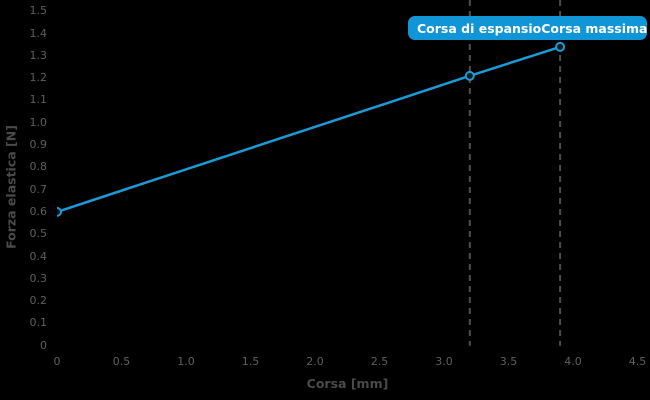 This screenshot has height=400, width=650. I want to click on y-tick-label: 1.2, so click(38, 78).